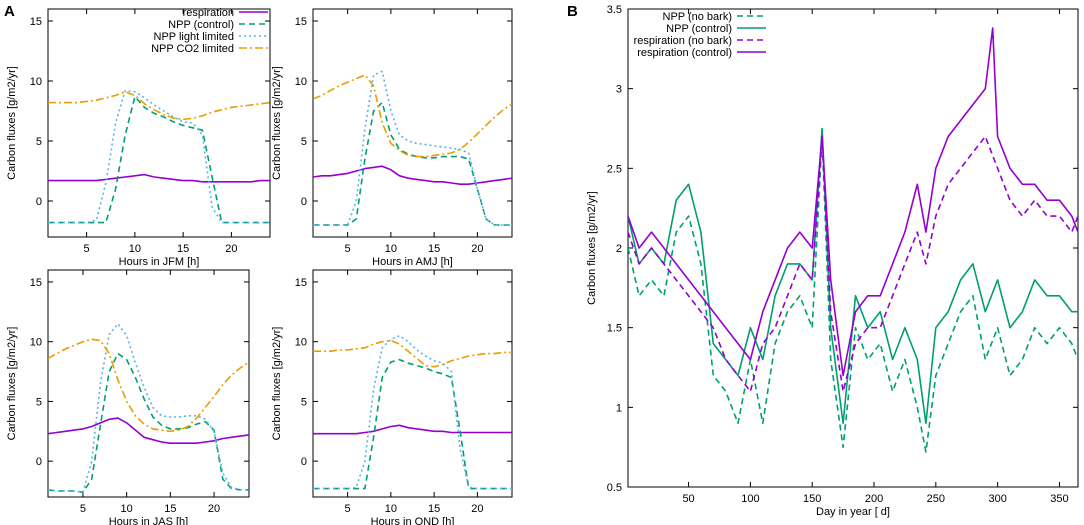 This screenshot has height=525, width=1084. Describe the element at coordinates (614, 10) in the screenshot. I see `y-tick-label: 3.5` at that location.